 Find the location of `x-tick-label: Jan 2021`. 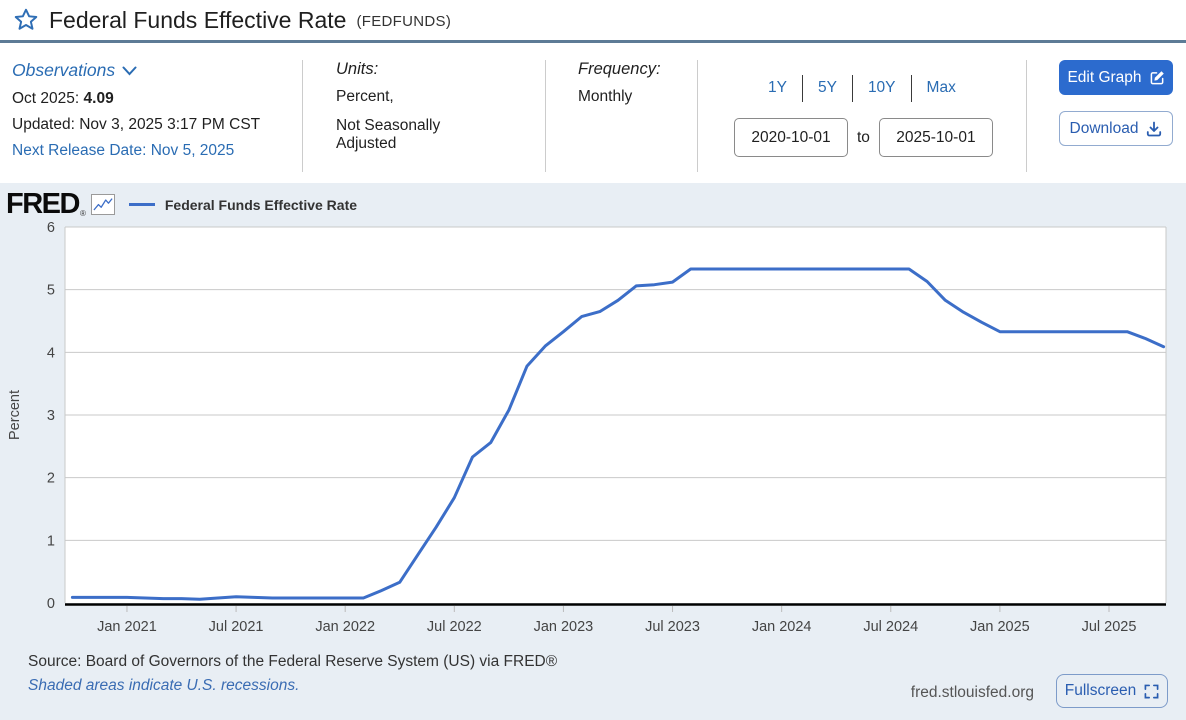

x-tick-label: Jan 2021 is located at coordinates (127, 627).